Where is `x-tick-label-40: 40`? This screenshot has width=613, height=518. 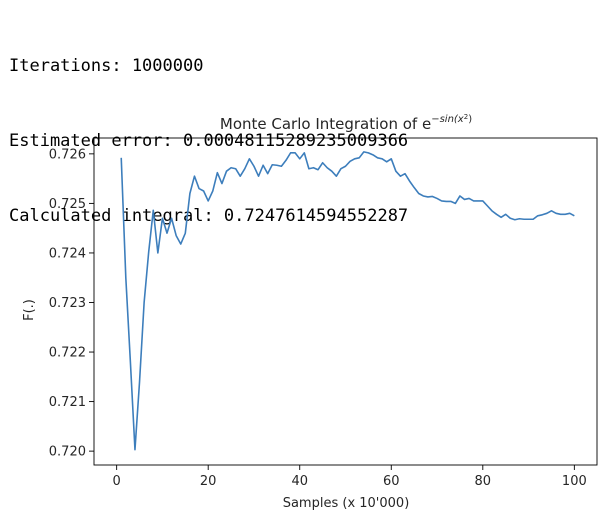 x-tick-label-40: 40 is located at coordinates (299, 481).